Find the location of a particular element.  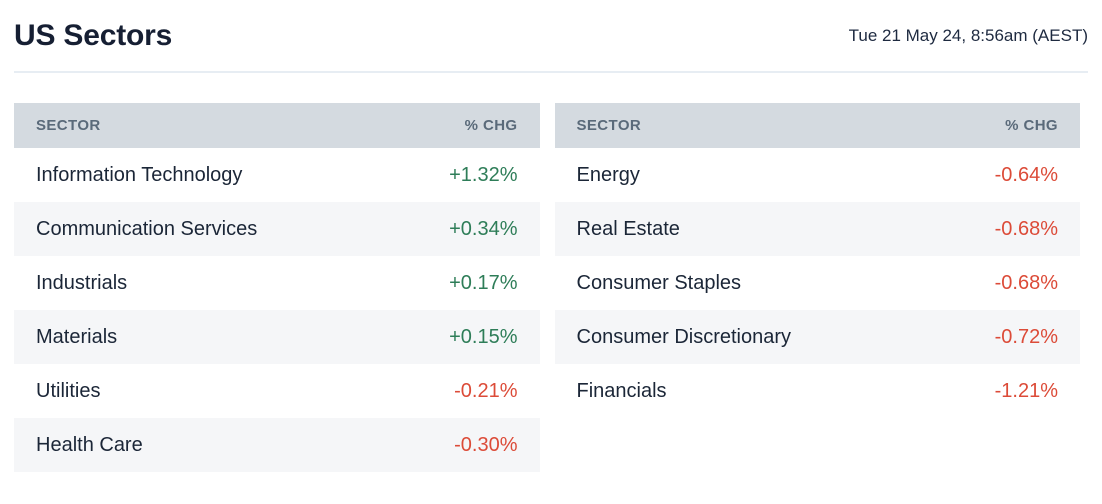

chg-value: -0.64% is located at coordinates (1026, 174).